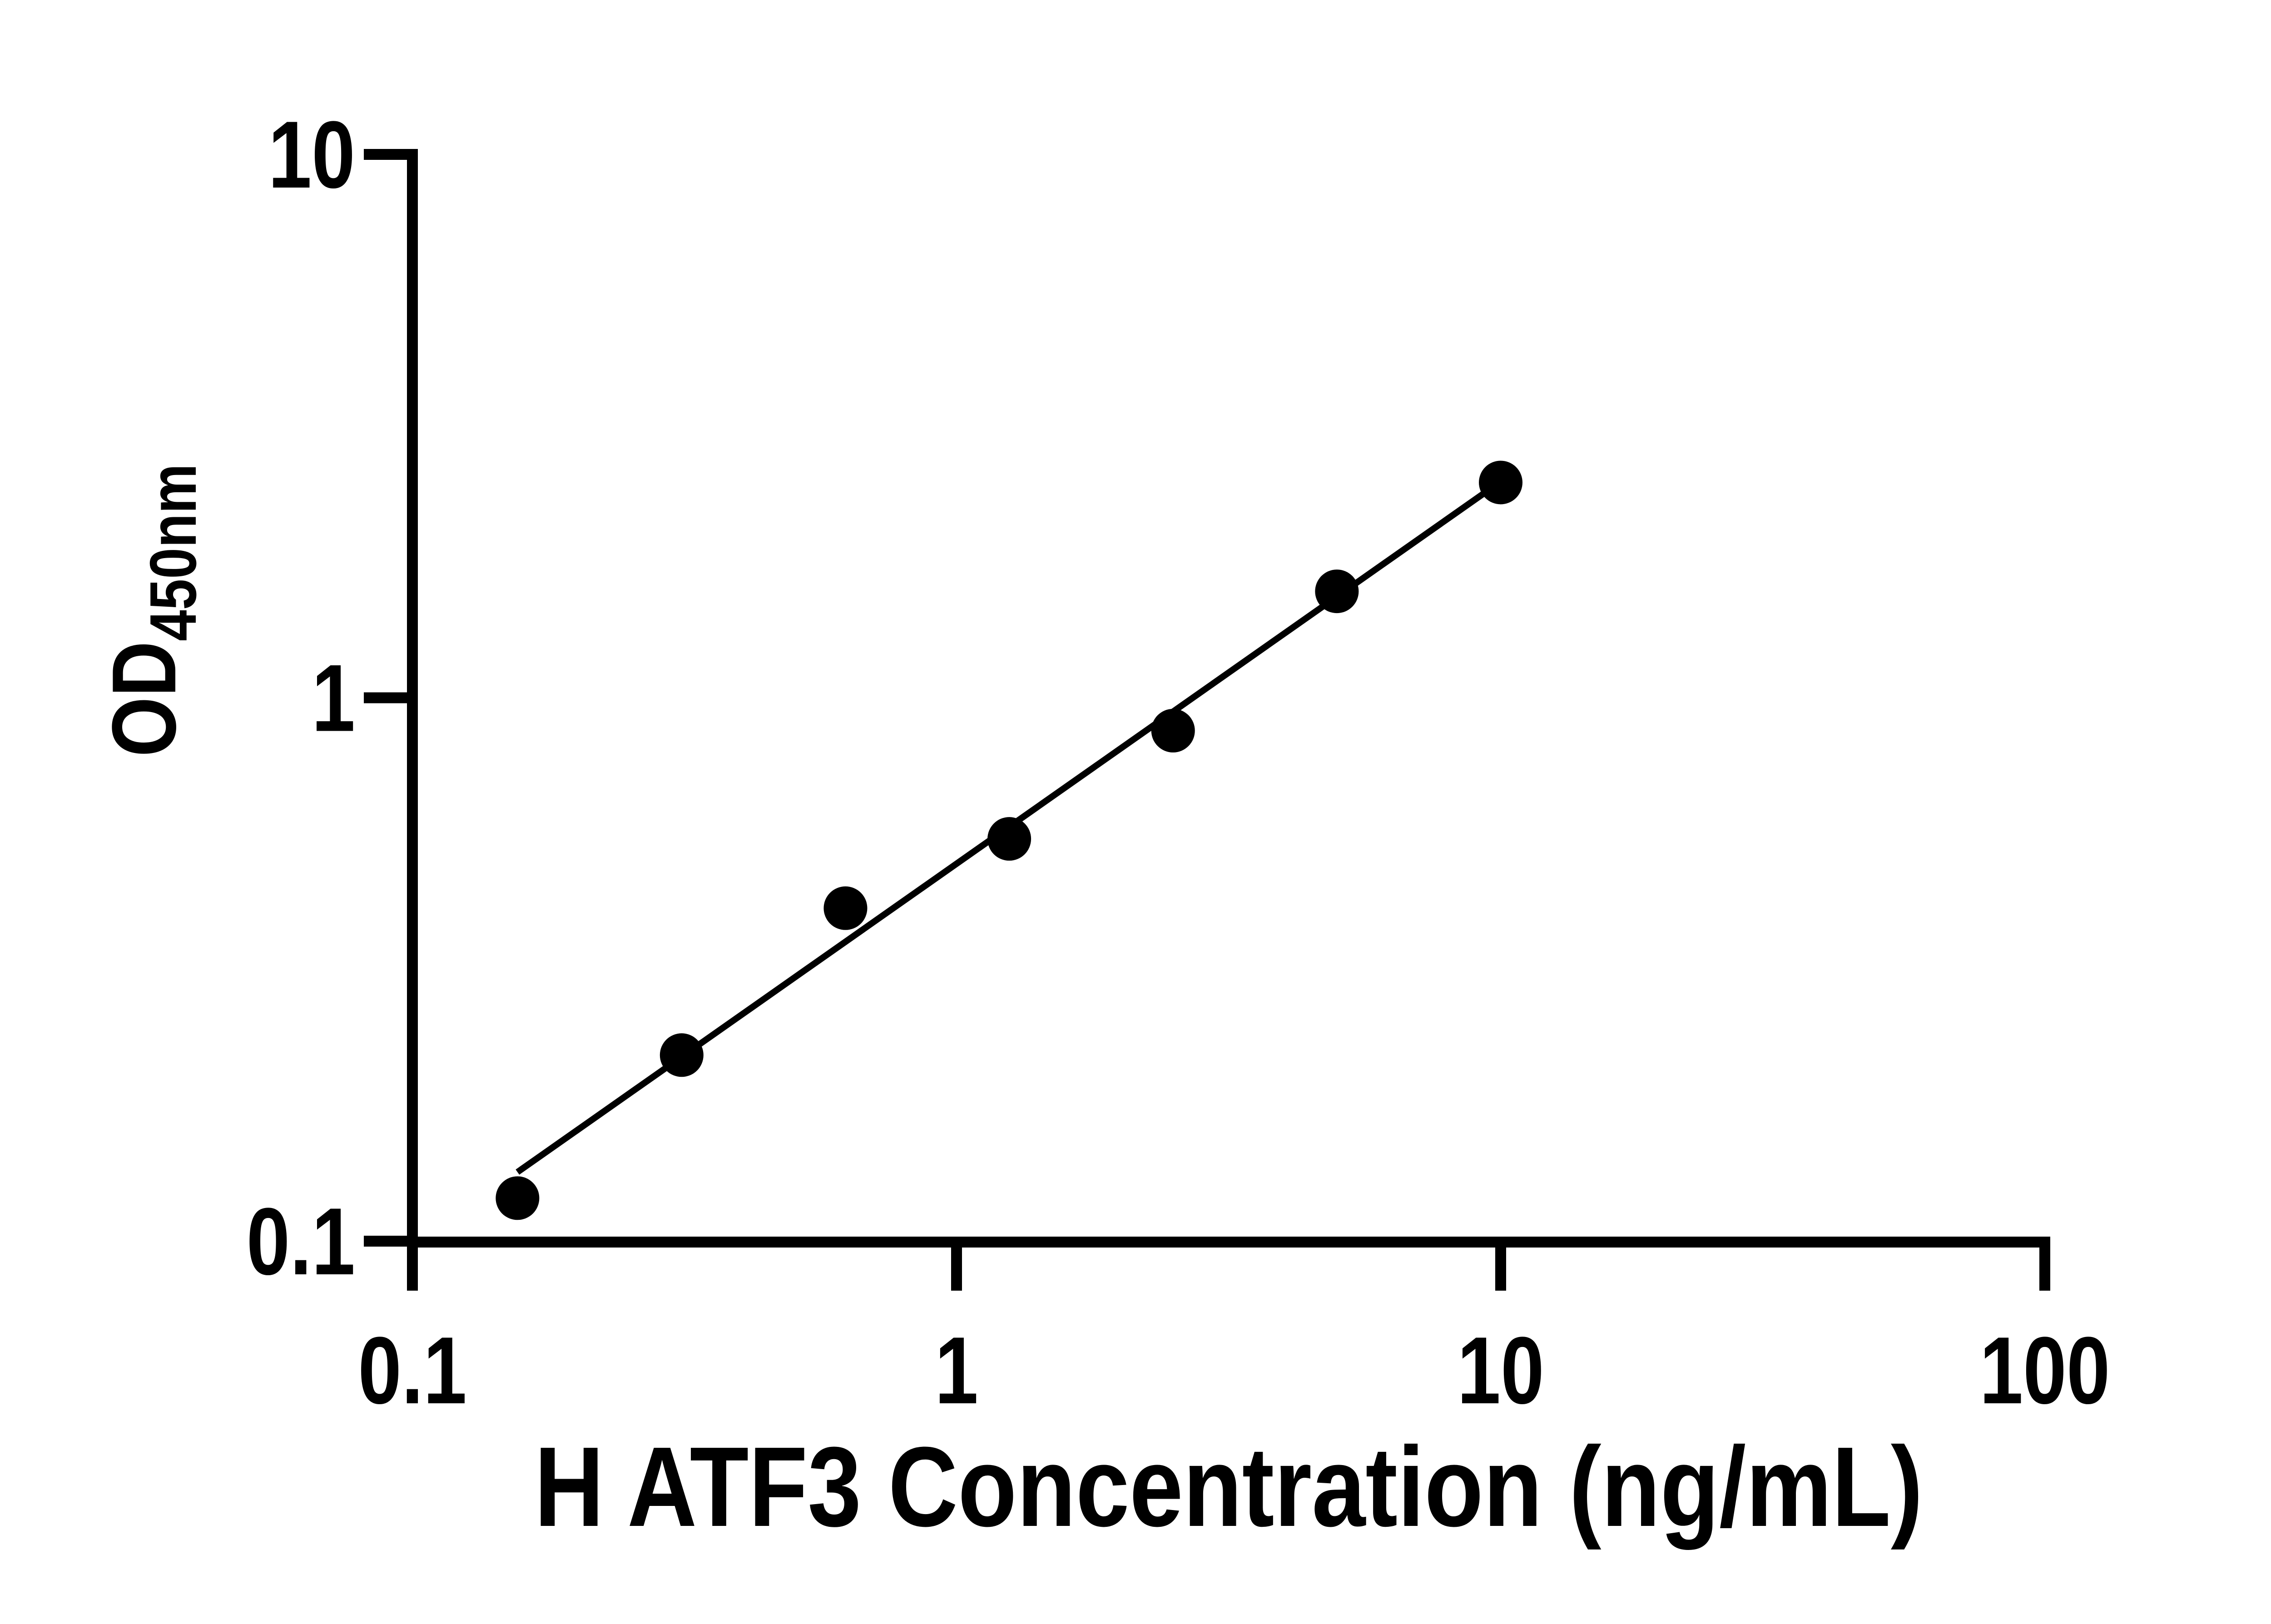 The height and width of the screenshot is (1624, 2271). I want to click on x-tick-label: 10, so click(1500, 1370).